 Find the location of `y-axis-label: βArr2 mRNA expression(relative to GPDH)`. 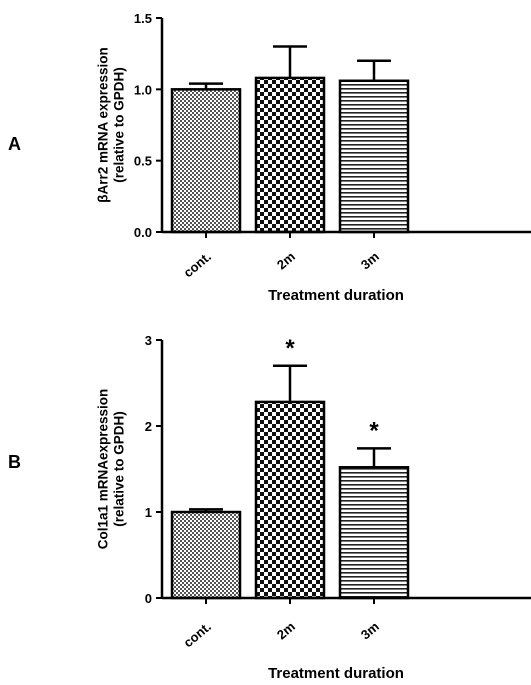

y-axis-label: βArr2 mRNA expression(relative to GPDH) is located at coordinates (110, 125).